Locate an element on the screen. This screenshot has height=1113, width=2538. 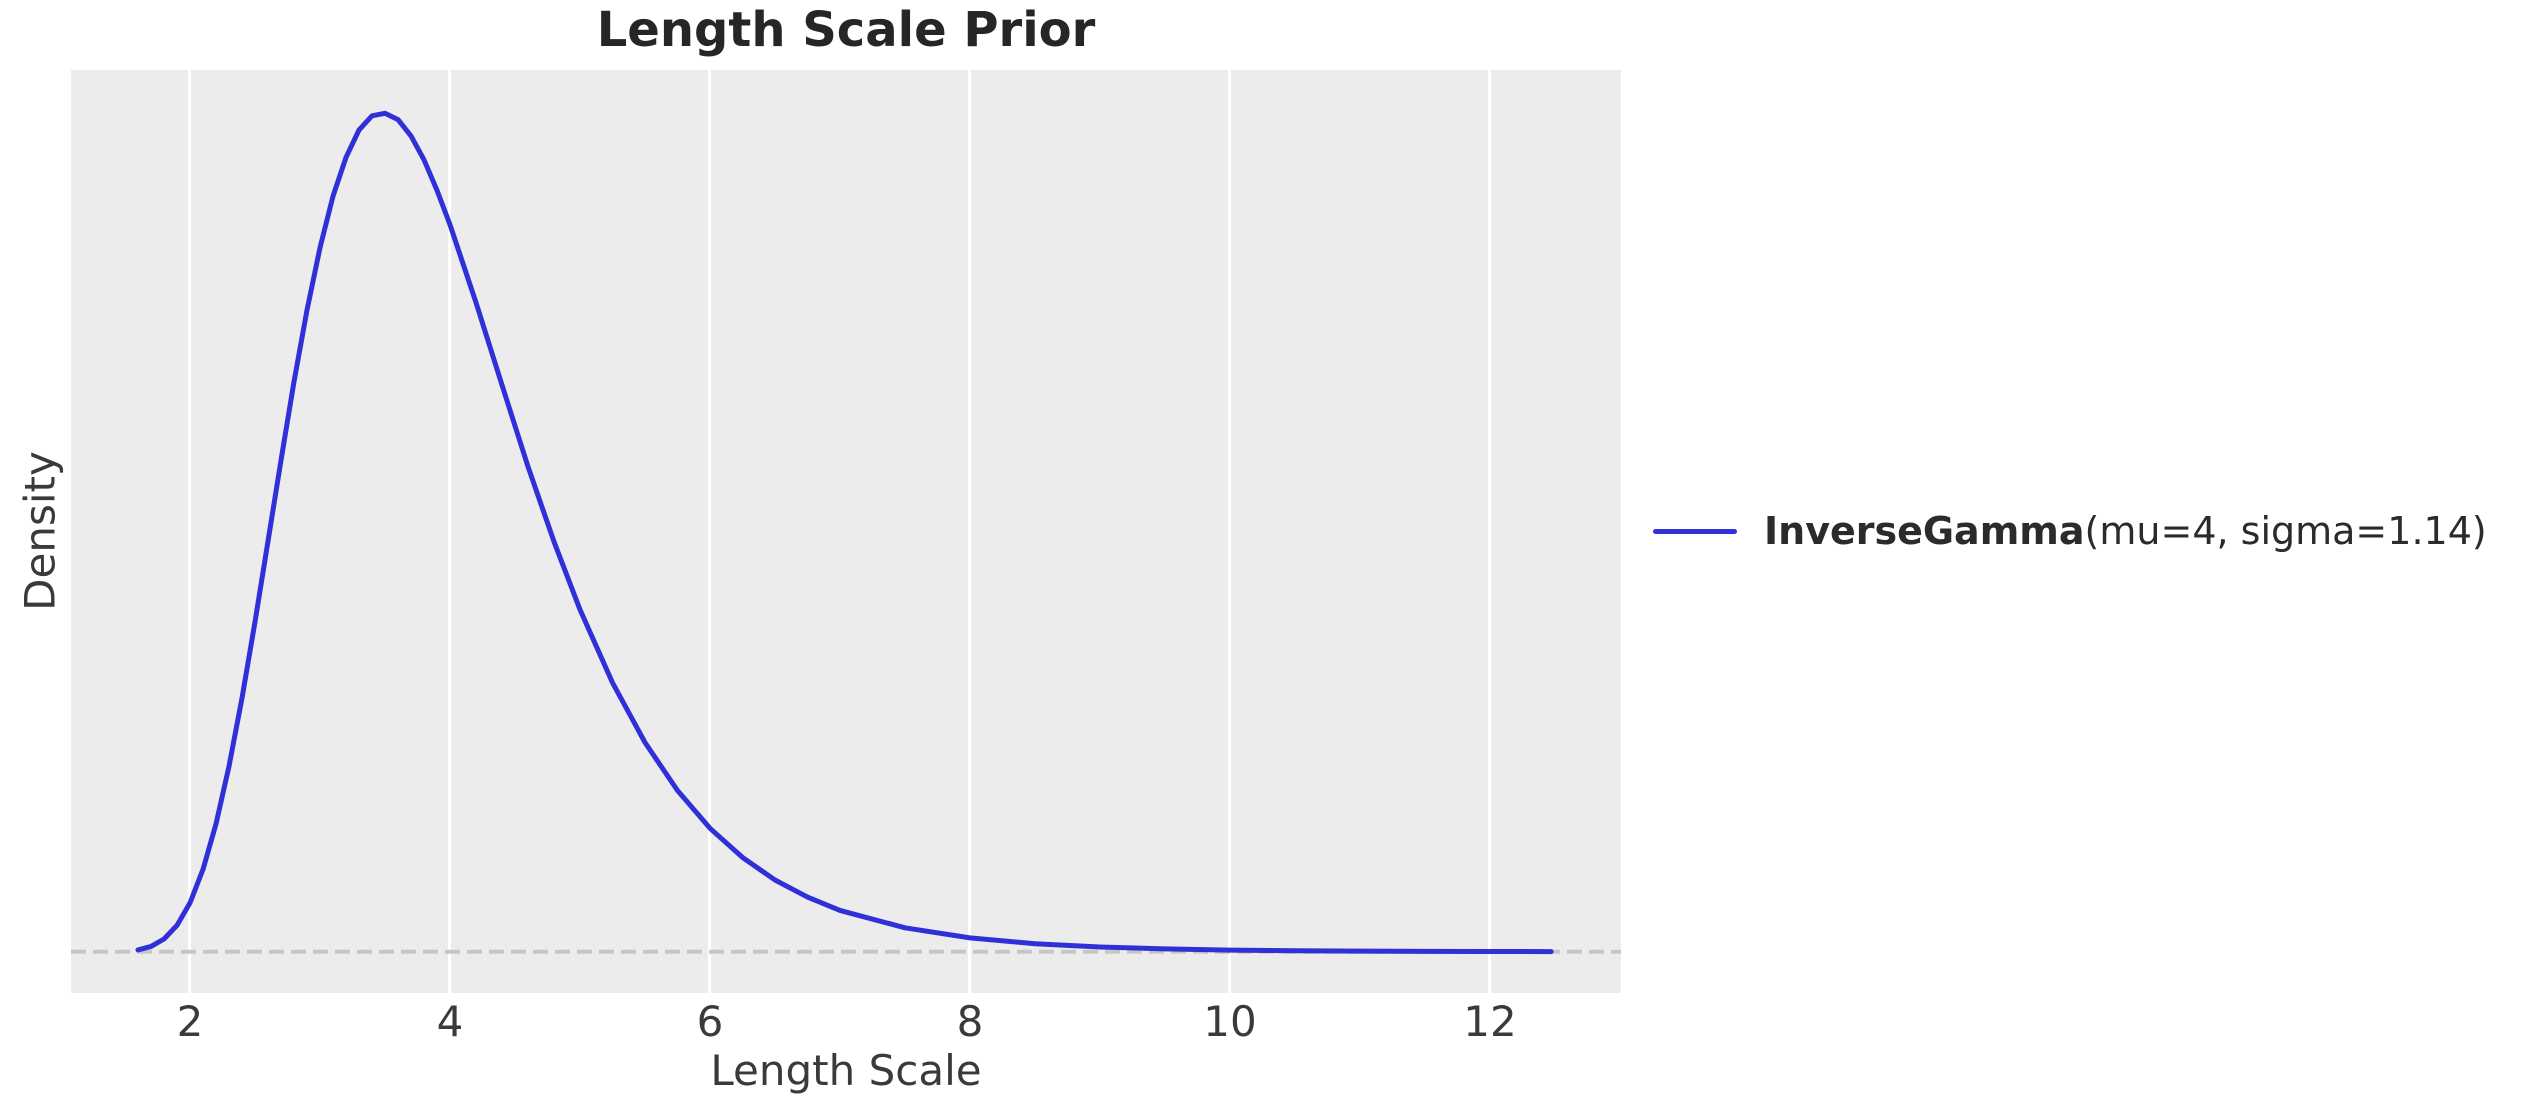
legend-series-params: (mu=4, sigma=1.14) is located at coordinates (2285, 531).